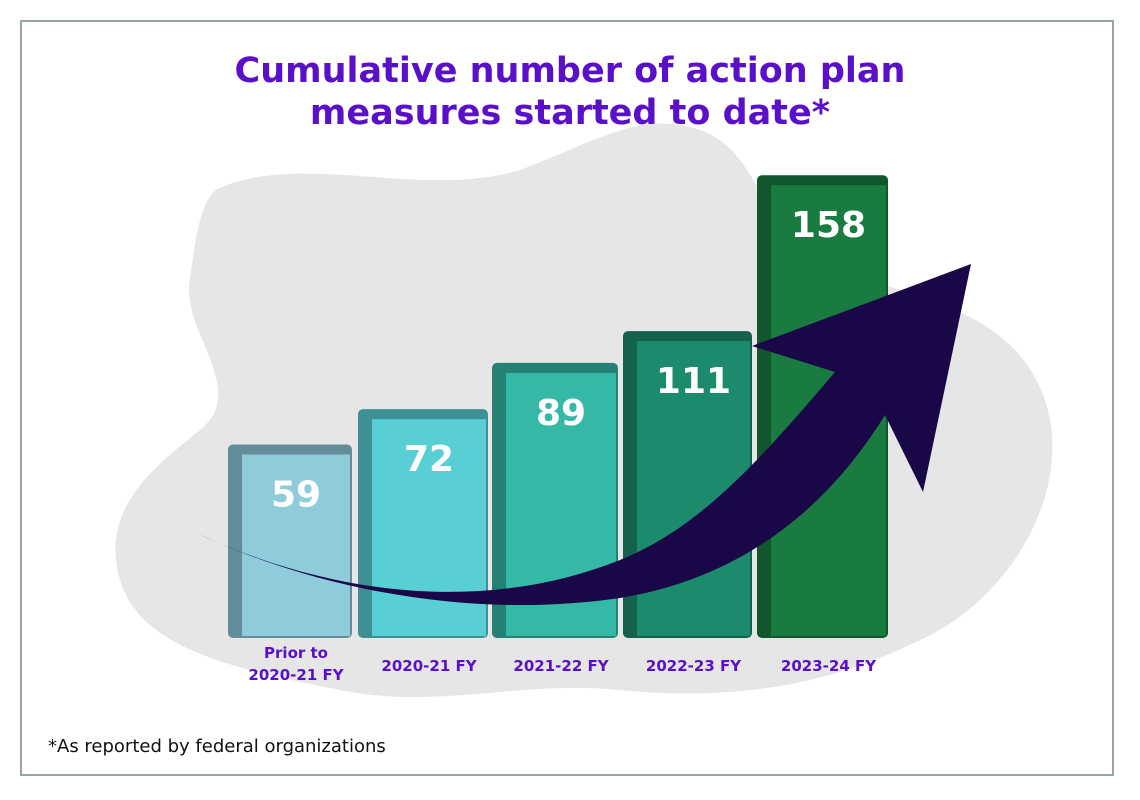 The height and width of the screenshot is (800, 1140). I want to click on footnote: *As reported by federal organizations, so click(217, 746).